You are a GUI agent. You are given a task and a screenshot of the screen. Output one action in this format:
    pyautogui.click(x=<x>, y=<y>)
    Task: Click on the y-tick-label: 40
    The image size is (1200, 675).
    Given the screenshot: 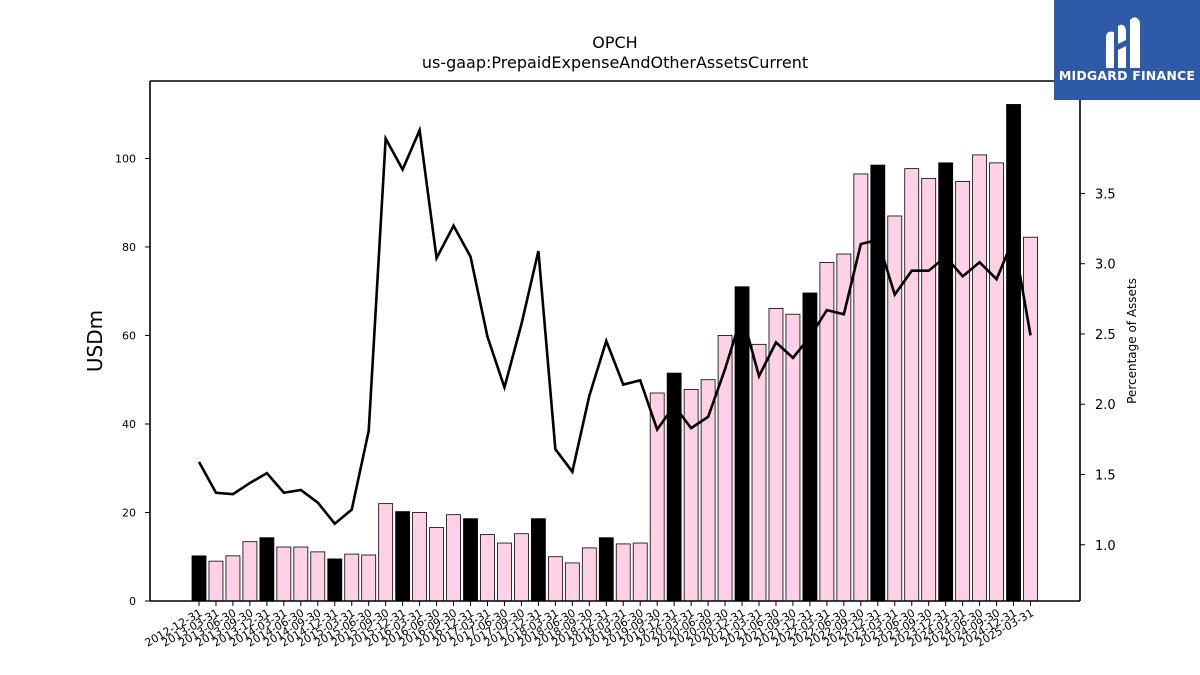 What is the action you would take?
    pyautogui.click(x=129, y=424)
    